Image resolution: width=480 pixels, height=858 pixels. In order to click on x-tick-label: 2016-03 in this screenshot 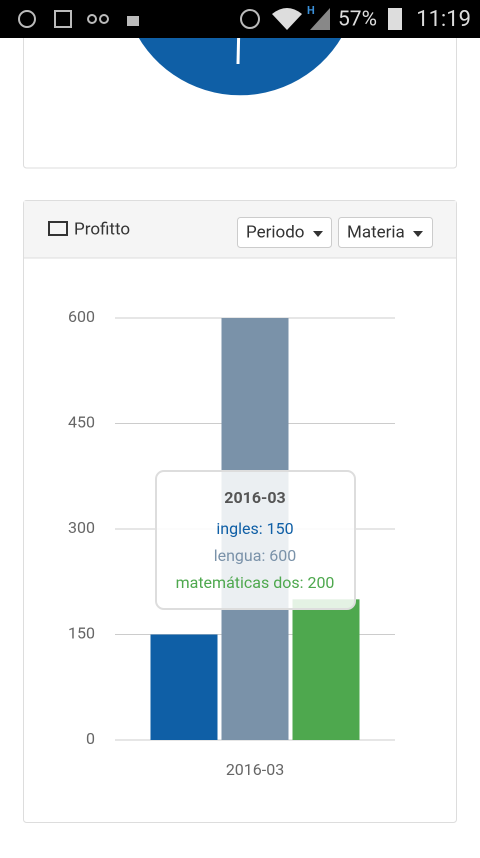, I will do `click(255, 769)`.